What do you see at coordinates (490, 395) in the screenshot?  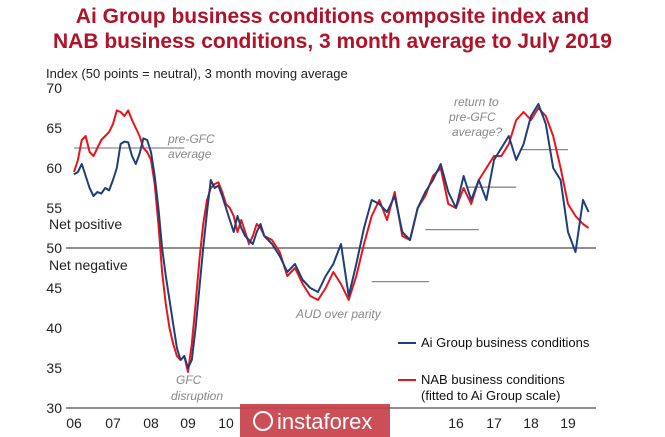 I see `legend-nab-sublabel: (fitted to Ai Group scale)` at bounding box center [490, 395].